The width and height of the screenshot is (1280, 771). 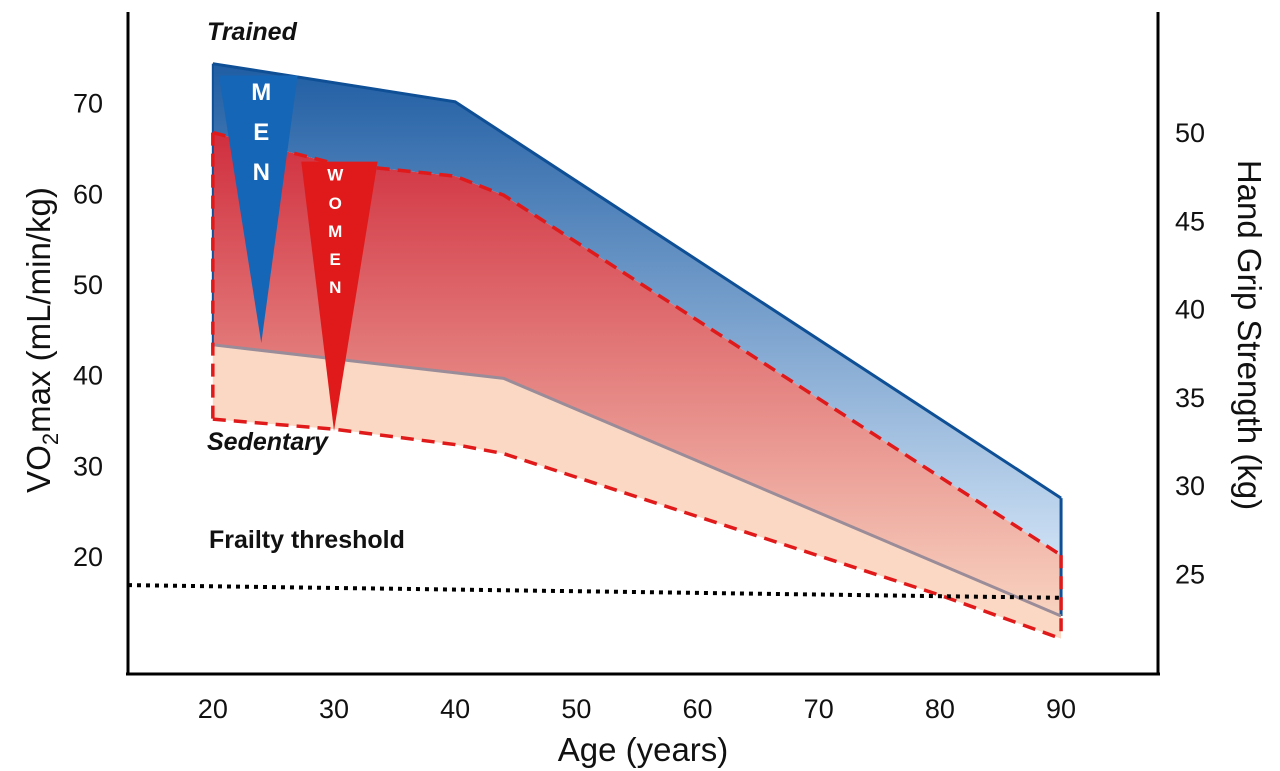 What do you see at coordinates (455, 709) in the screenshot?
I see `x-tick-label: 40` at bounding box center [455, 709].